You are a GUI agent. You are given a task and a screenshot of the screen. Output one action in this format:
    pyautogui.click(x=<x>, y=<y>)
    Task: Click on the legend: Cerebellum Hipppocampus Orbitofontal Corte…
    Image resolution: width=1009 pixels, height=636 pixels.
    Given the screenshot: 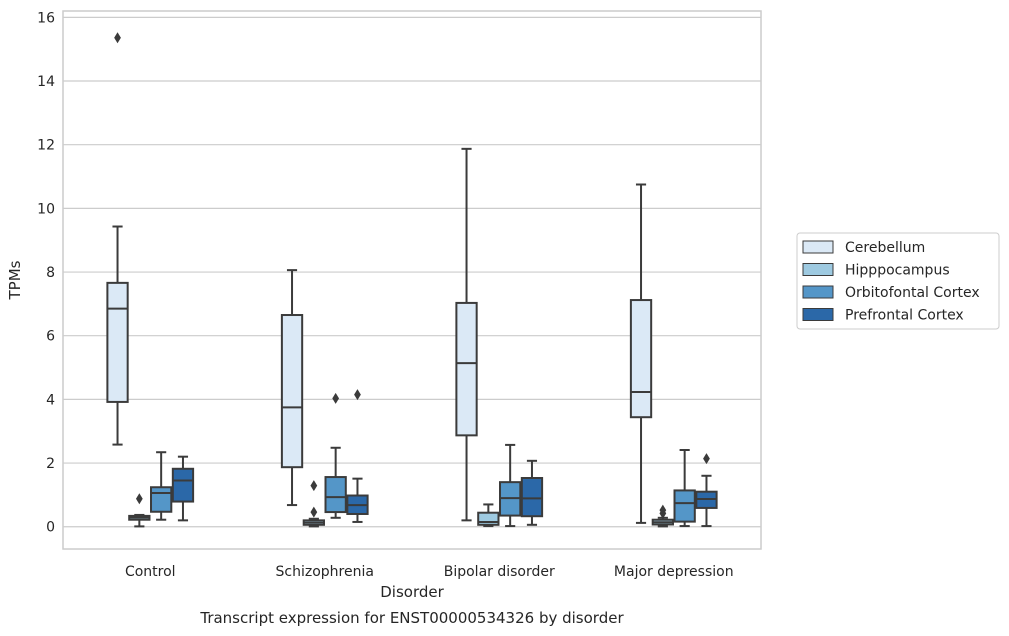 What is the action you would take?
    pyautogui.click(x=898, y=281)
    